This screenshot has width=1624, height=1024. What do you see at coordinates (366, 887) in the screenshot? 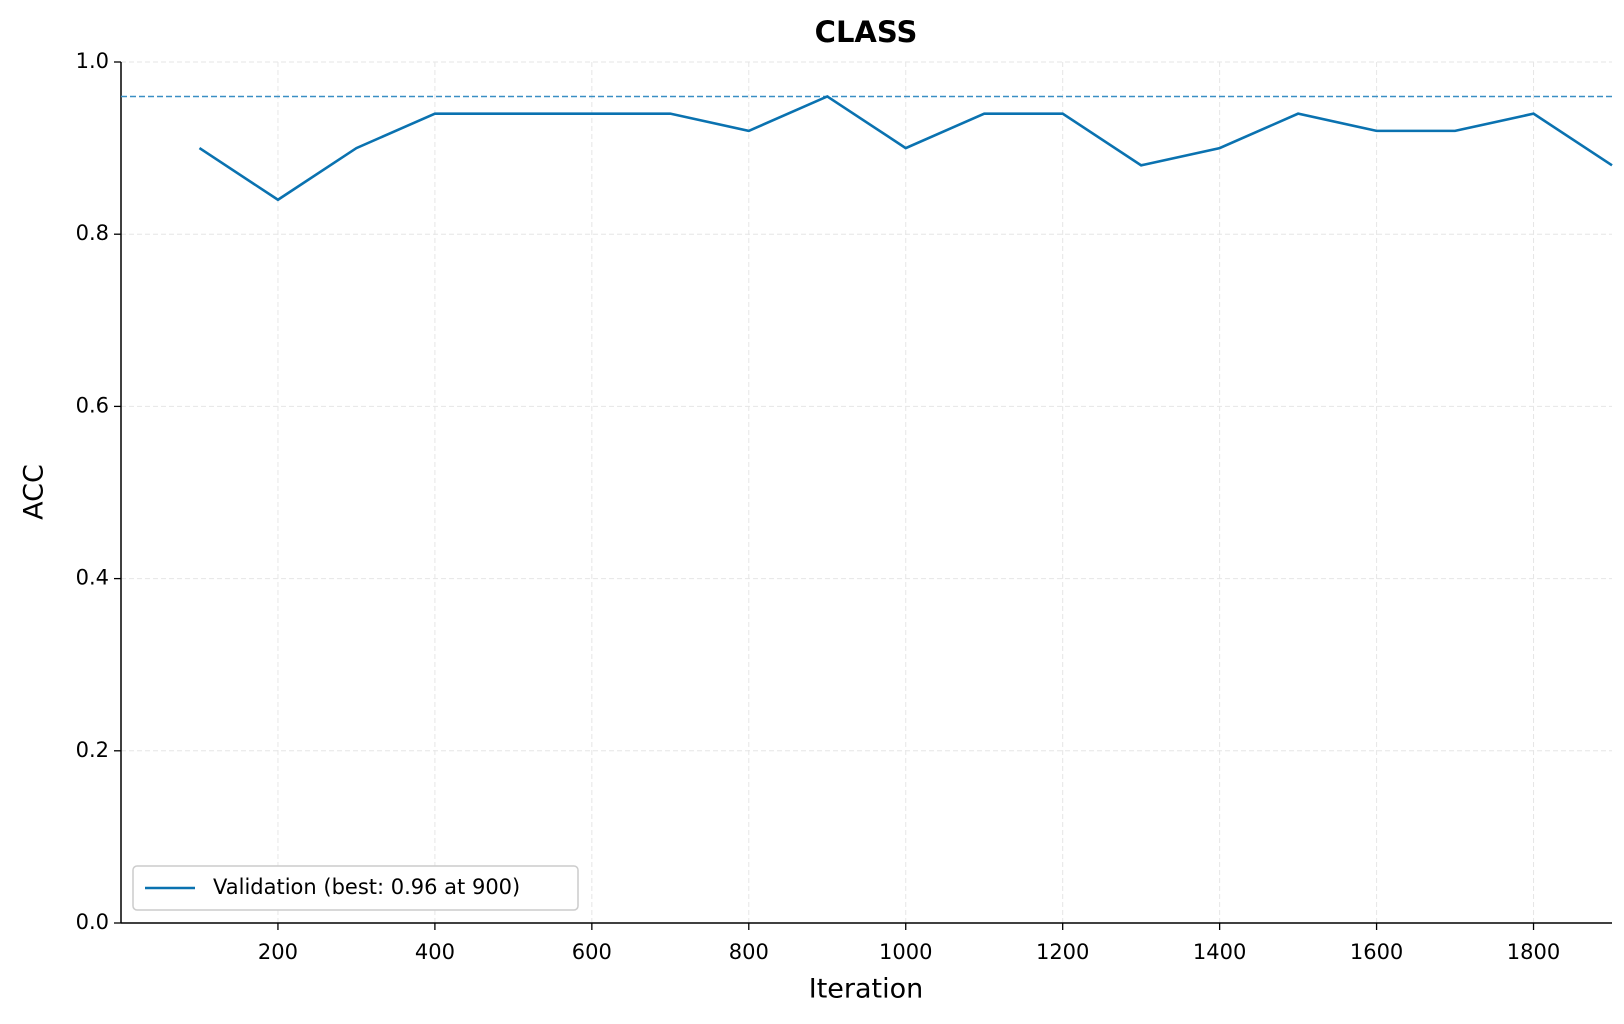
I see `legend-label: Validation (best: 0.96 at 900)` at bounding box center [366, 887].